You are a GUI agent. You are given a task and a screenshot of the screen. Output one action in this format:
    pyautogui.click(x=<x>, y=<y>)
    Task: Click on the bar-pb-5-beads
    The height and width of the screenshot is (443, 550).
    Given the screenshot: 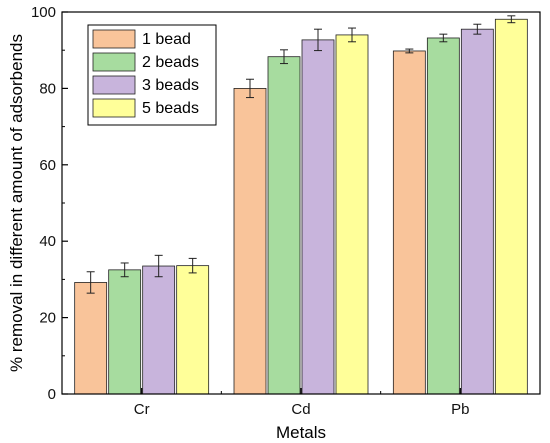 What is the action you would take?
    pyautogui.click(x=511, y=206)
    